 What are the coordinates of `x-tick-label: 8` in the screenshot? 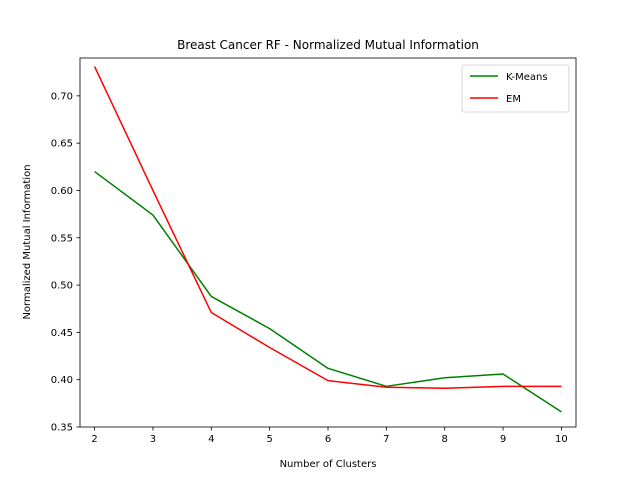 It's located at (445, 439).